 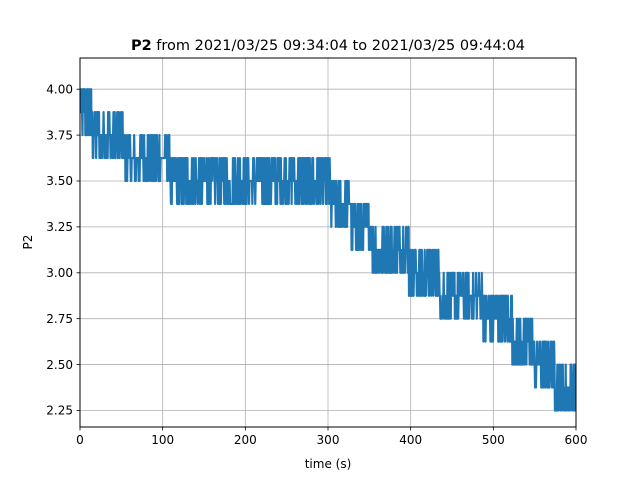 What do you see at coordinates (59, 89) in the screenshot?
I see `y-tick-label: 4.00` at bounding box center [59, 89].